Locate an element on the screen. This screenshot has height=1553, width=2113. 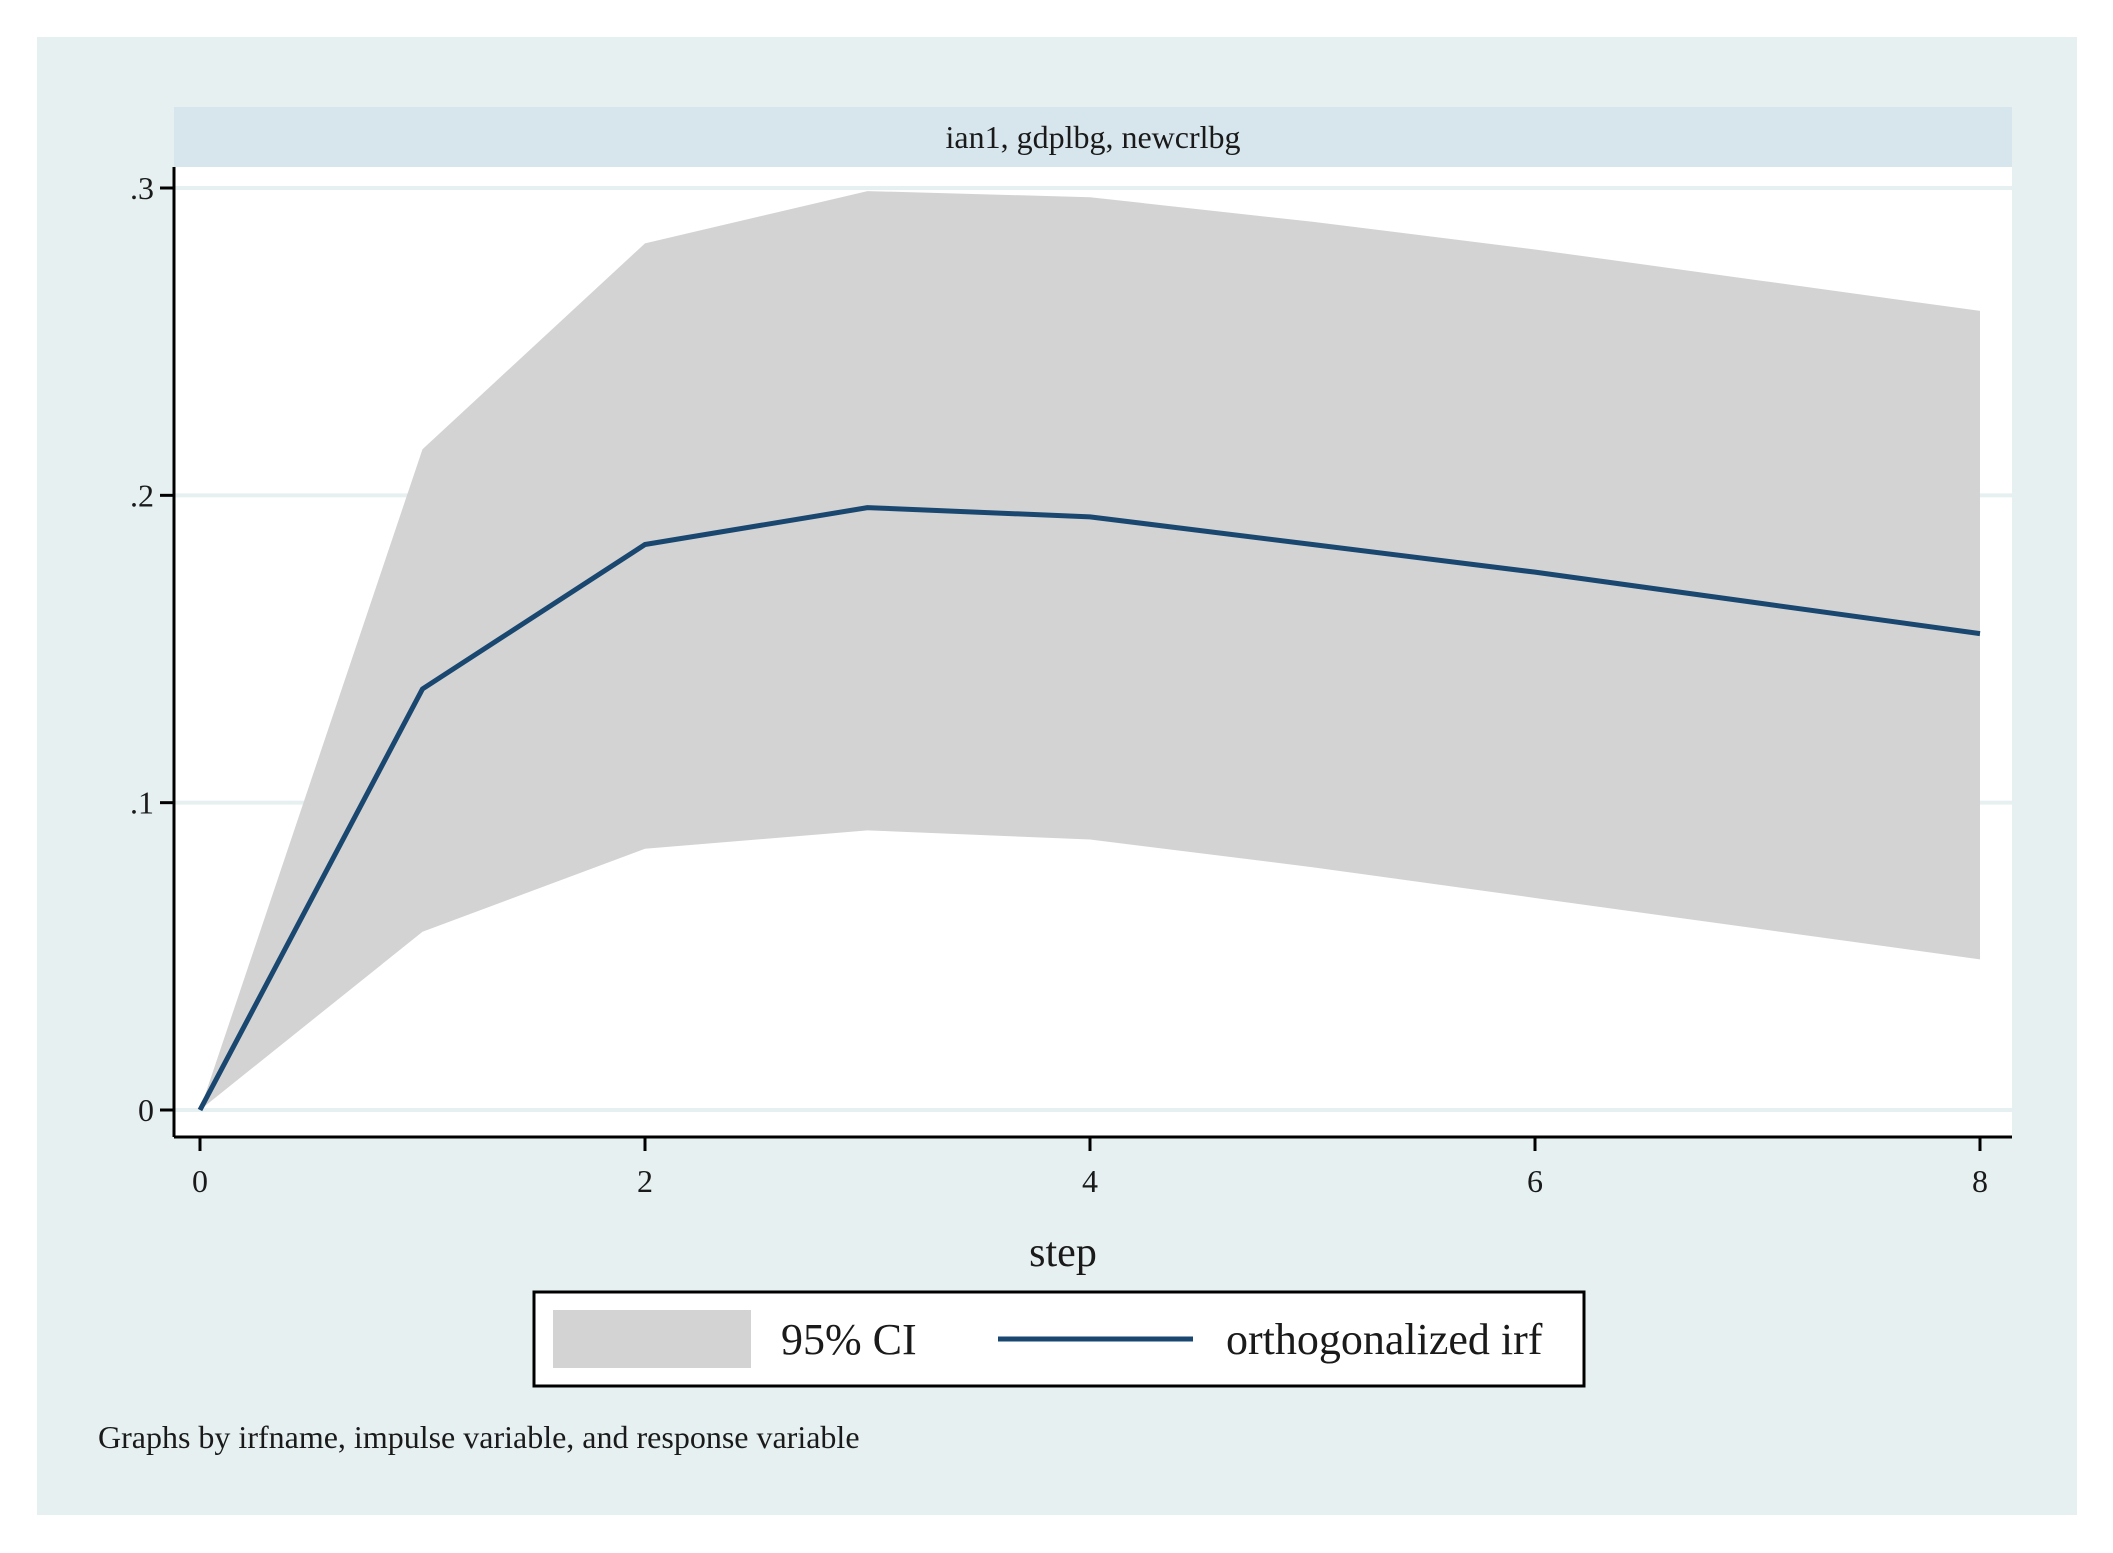
x-tick-label: 2 is located at coordinates (645, 1181).